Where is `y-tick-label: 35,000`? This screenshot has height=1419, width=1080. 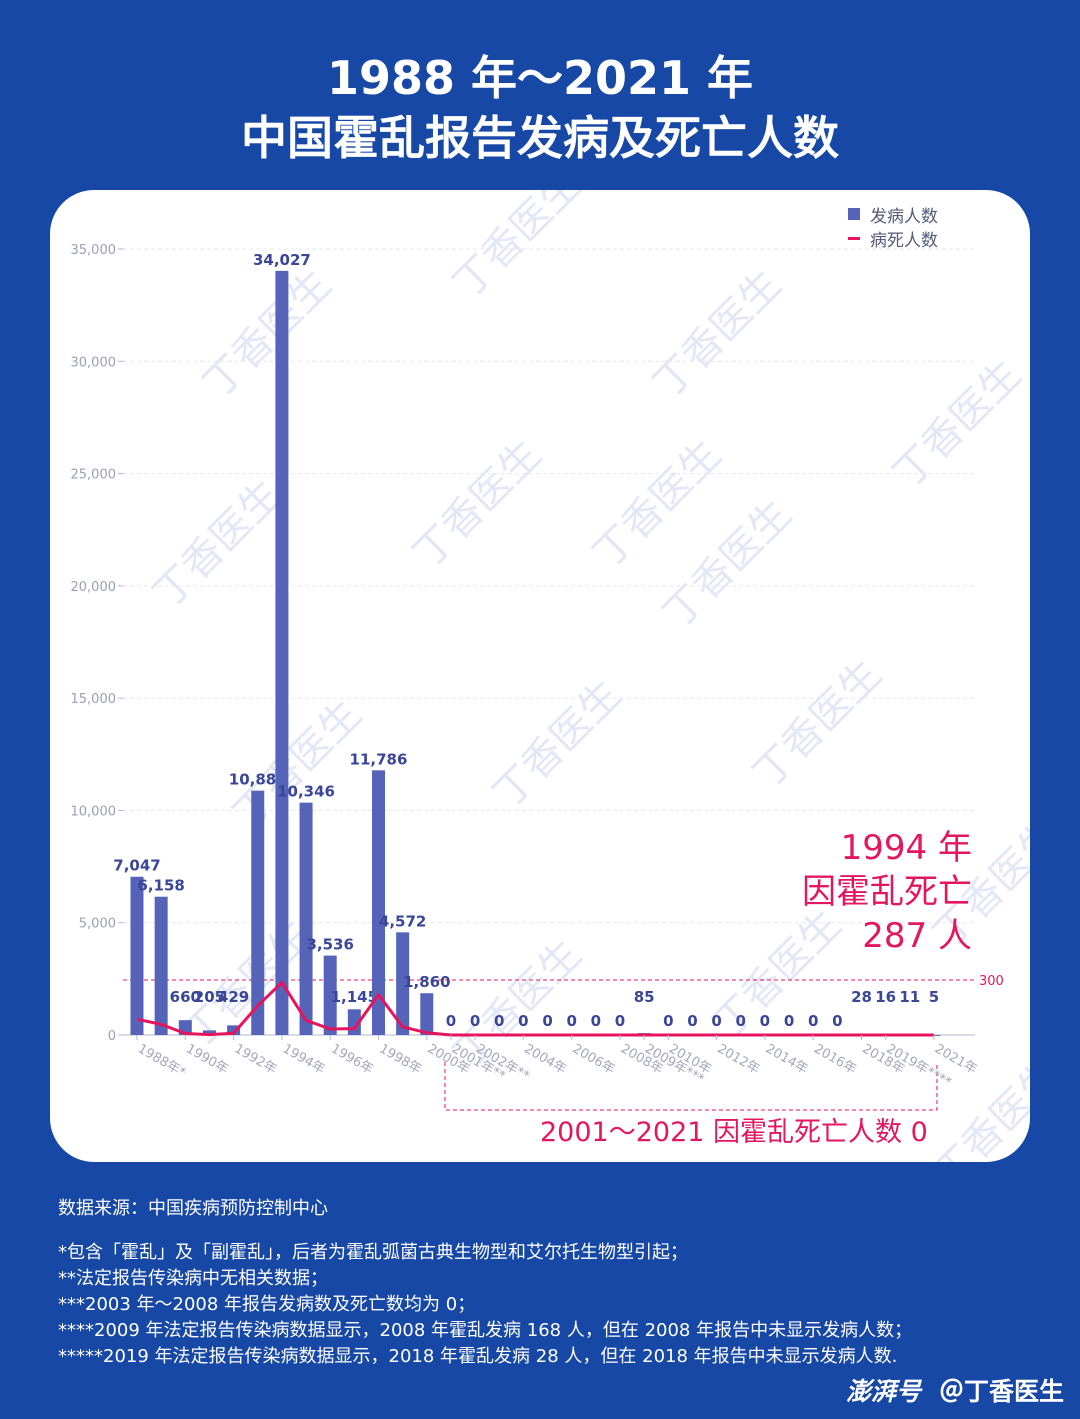 y-tick-label: 35,000 is located at coordinates (94, 250).